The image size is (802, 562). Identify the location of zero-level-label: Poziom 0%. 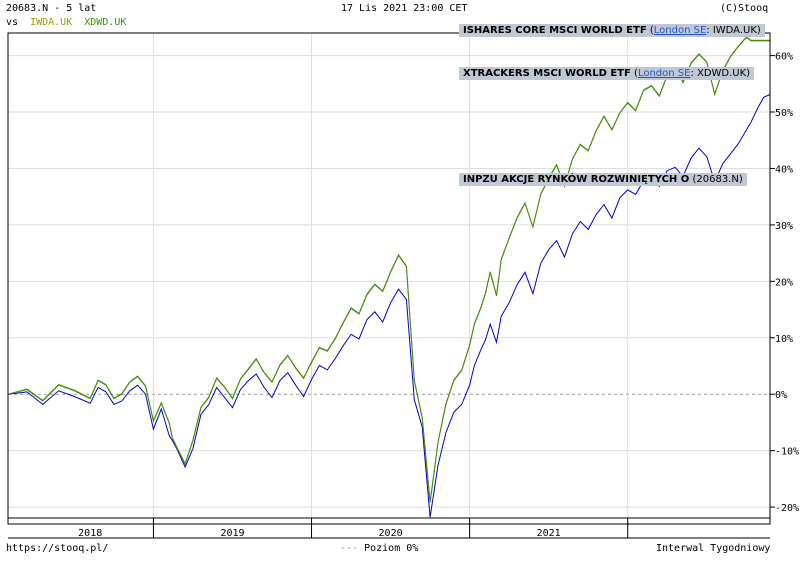
(391, 548).